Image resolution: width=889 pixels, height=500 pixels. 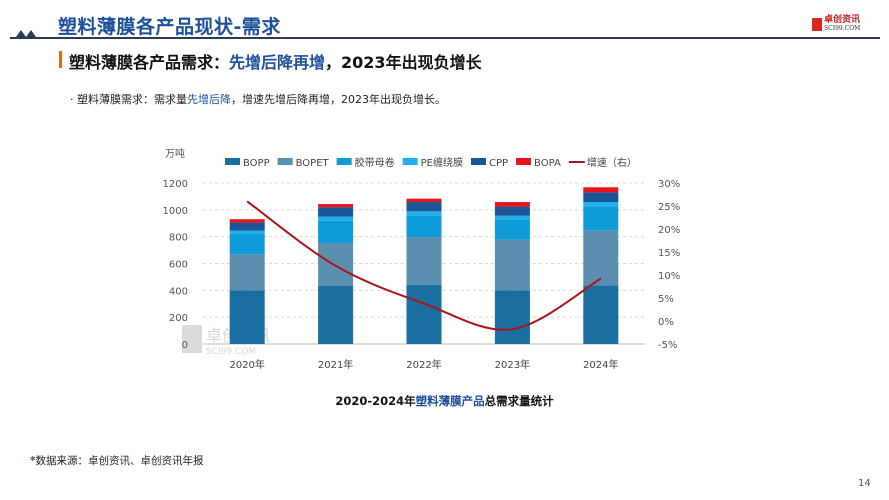 What do you see at coordinates (313, 163) in the screenshot?
I see `legend-label: BOPET` at bounding box center [313, 163].